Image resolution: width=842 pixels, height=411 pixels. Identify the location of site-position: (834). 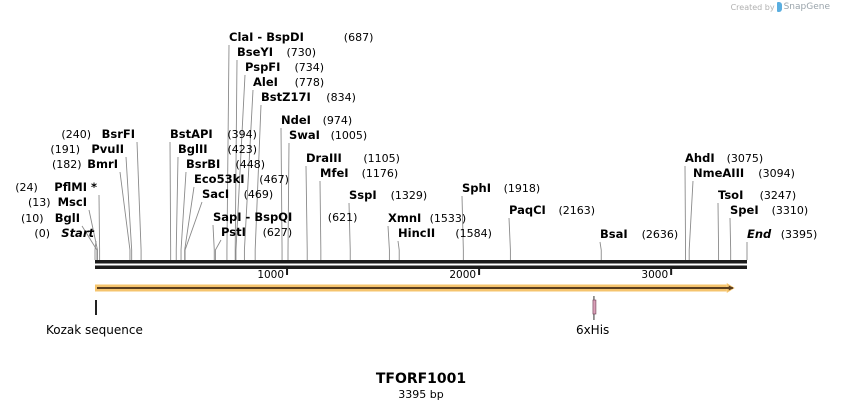
(341, 97).